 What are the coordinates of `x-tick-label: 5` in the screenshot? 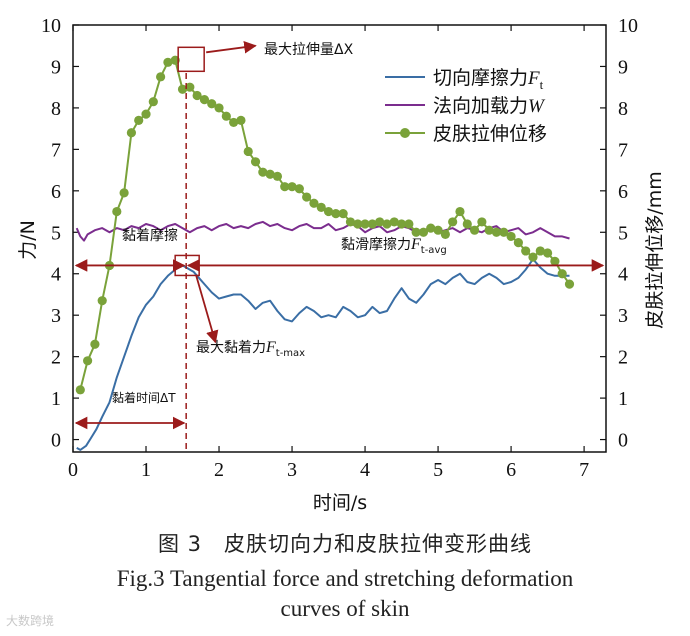 It's located at (438, 470).